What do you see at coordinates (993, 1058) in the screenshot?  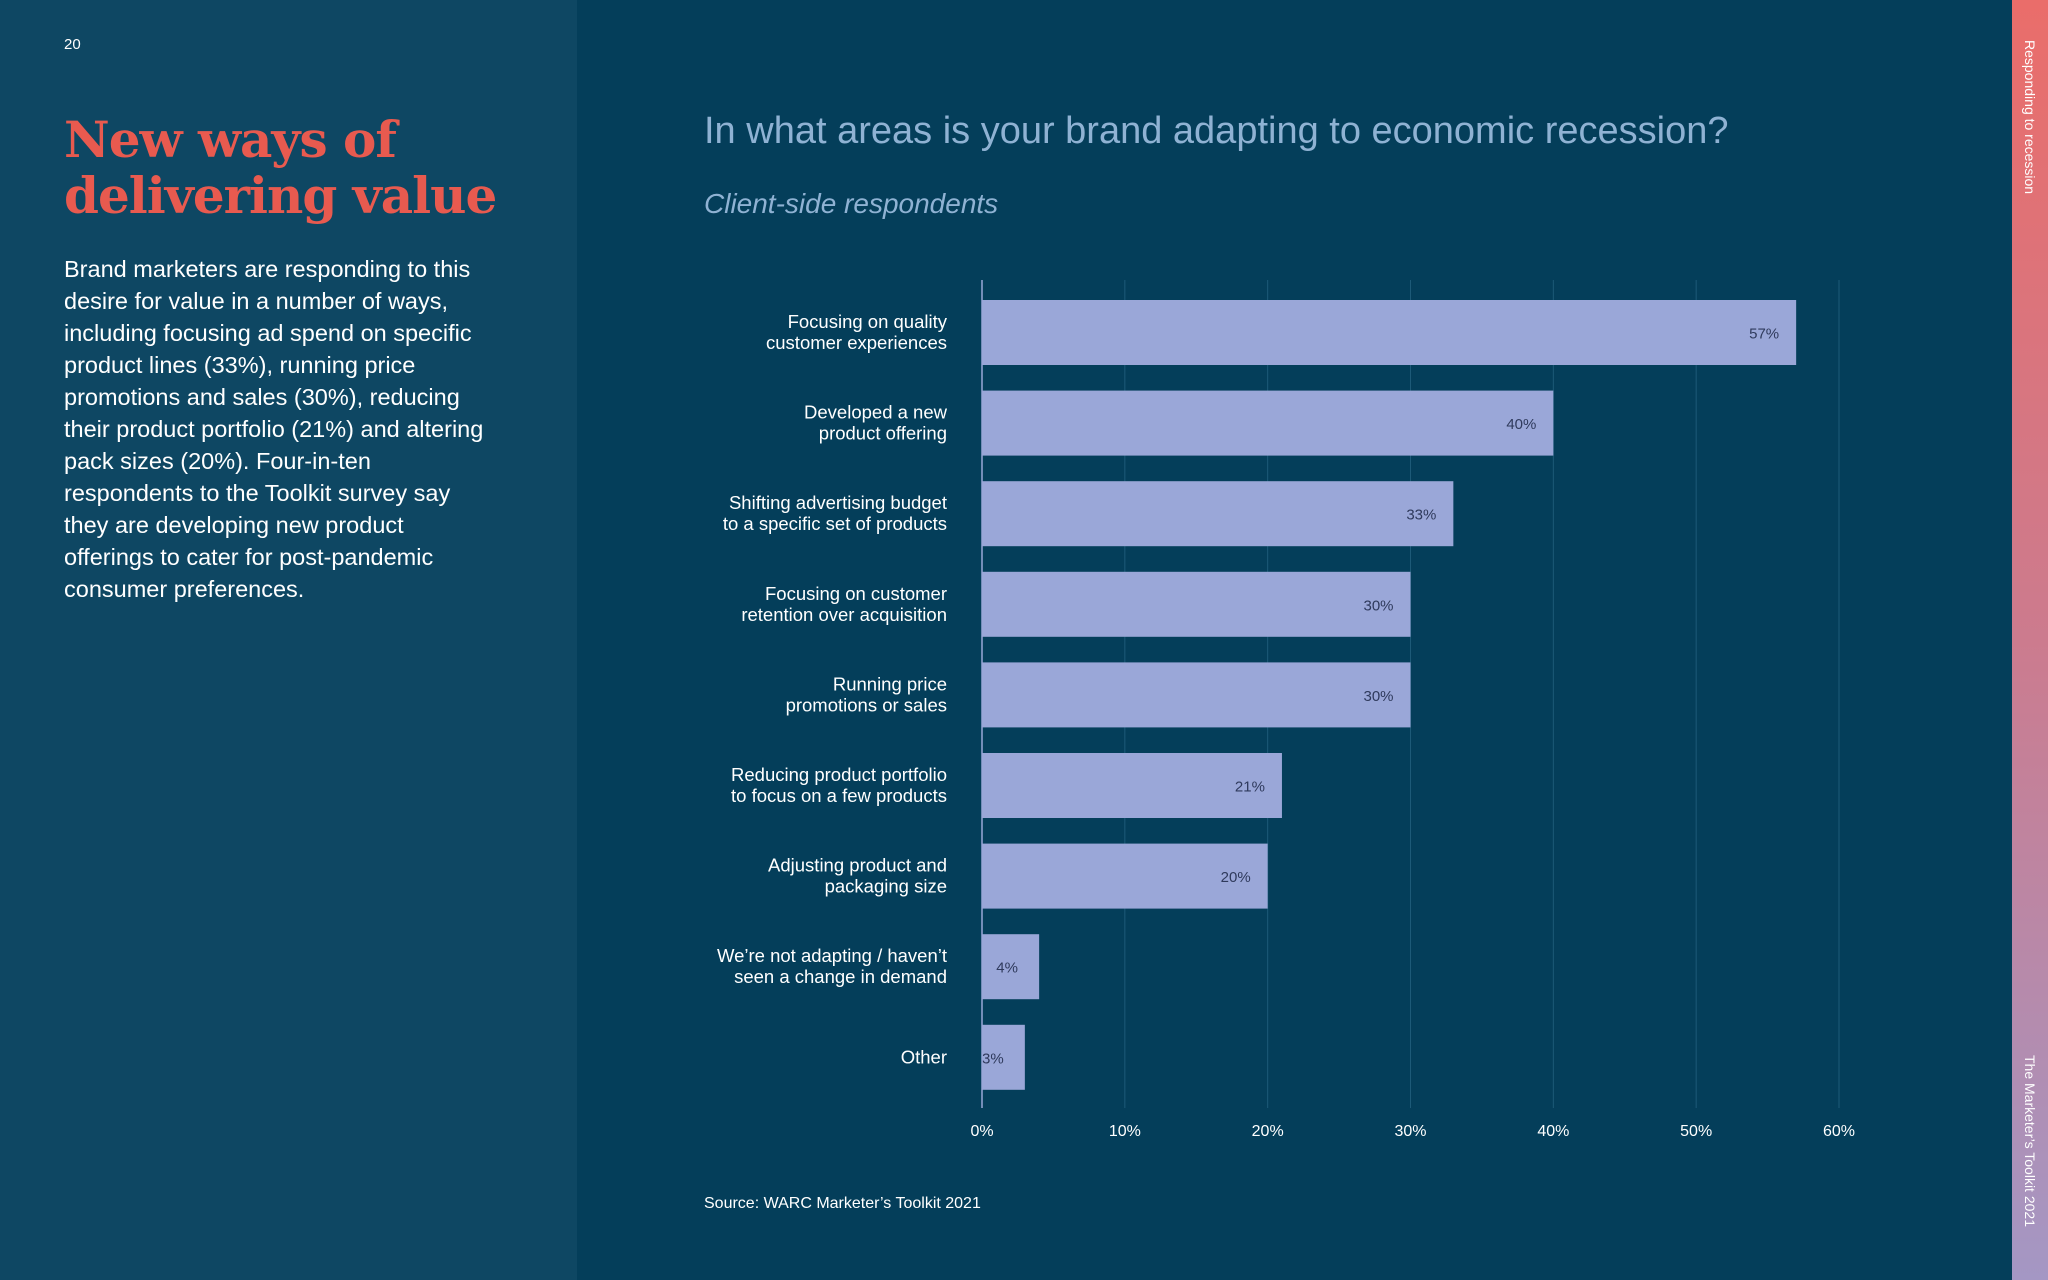 I see `bar-value-label: 3%` at bounding box center [993, 1058].